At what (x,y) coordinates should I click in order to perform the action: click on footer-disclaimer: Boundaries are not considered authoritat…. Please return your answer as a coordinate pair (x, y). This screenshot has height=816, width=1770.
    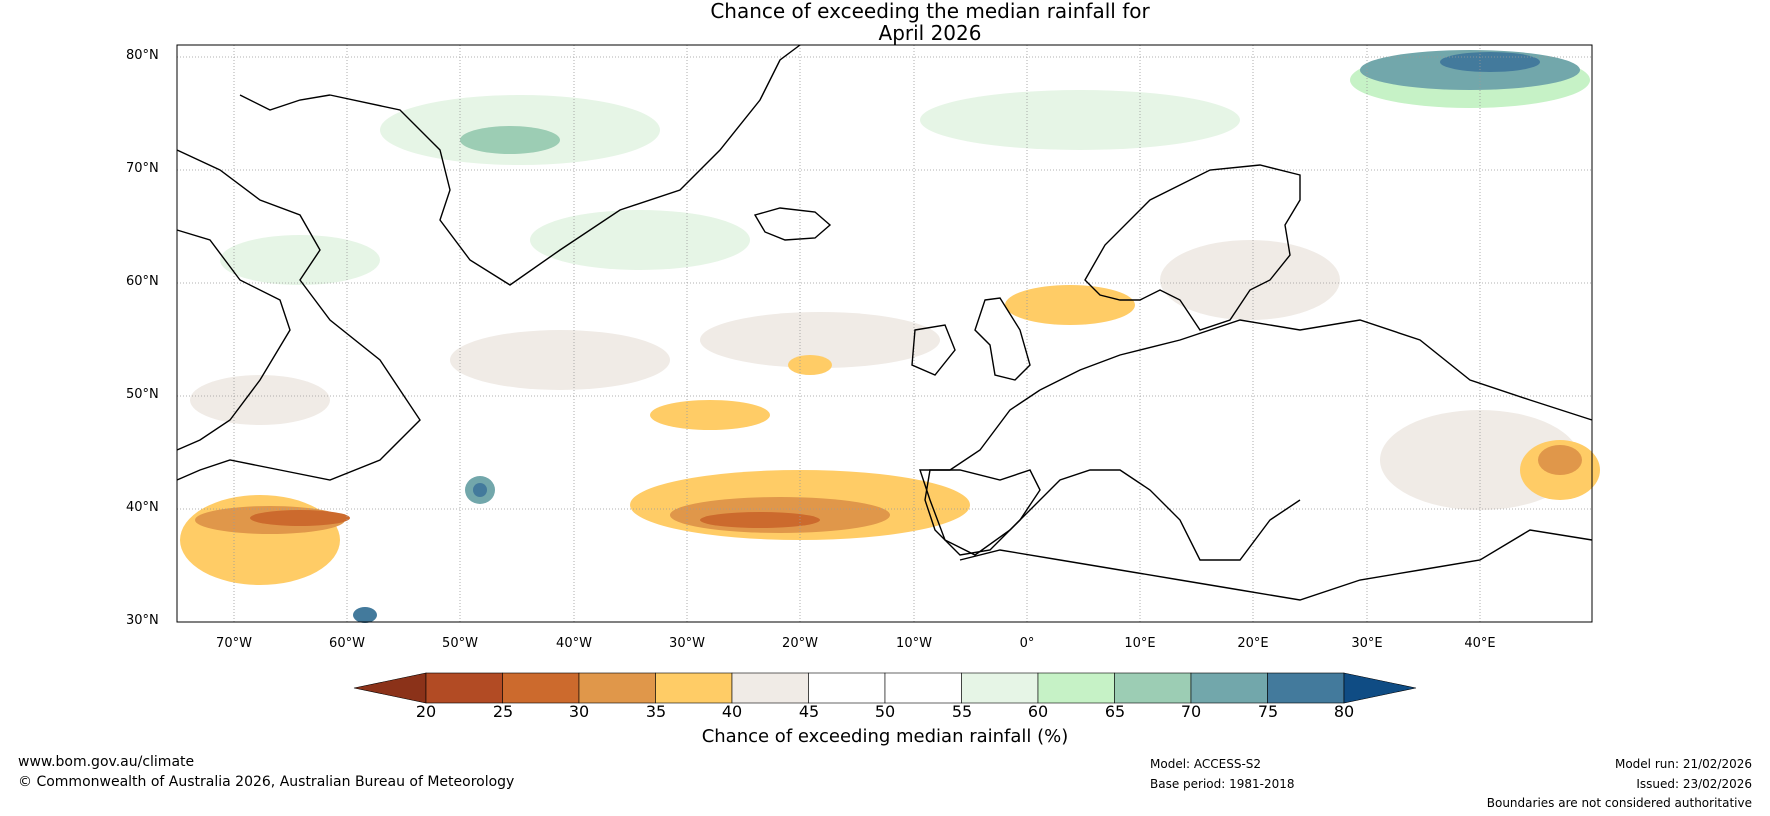
    Looking at the image, I should click on (1619, 803).